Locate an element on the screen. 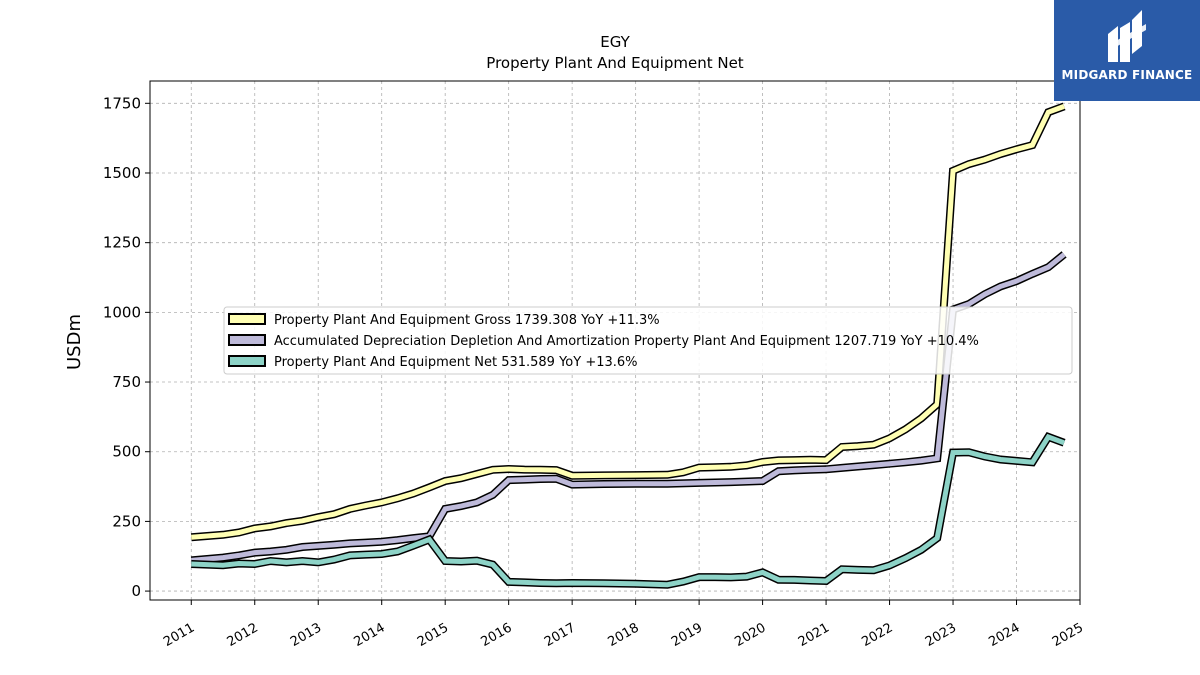 The image size is (1200, 675). y-axis-ticks: 0 250 500 750 1000 1250 1500 1750 is located at coordinates (126, 347).